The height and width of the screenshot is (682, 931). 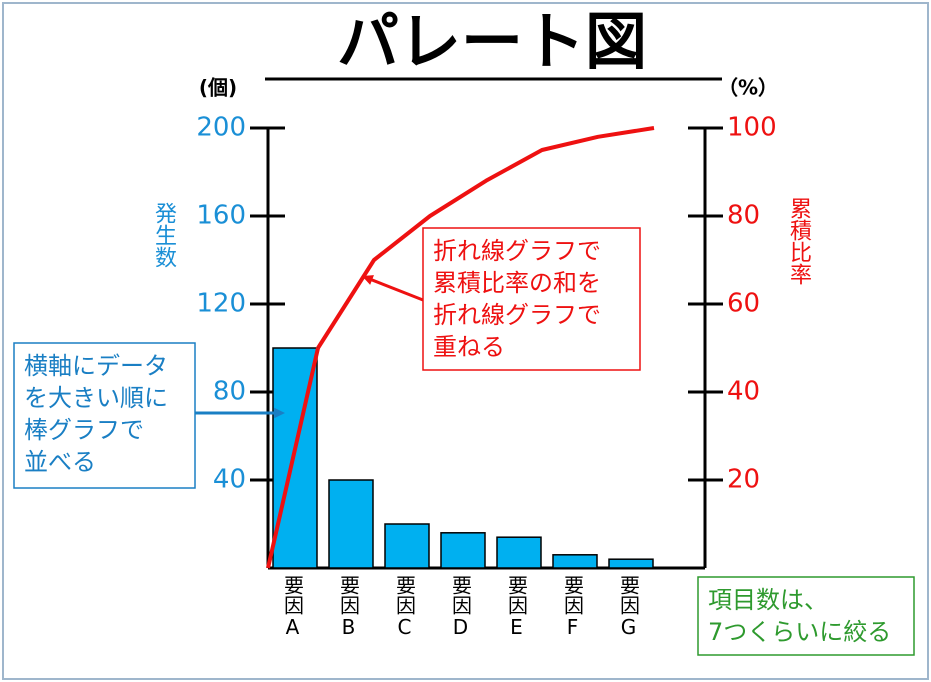 What do you see at coordinates (752, 128) in the screenshot?
I see `y2-tick-label: 100` at bounding box center [752, 128].